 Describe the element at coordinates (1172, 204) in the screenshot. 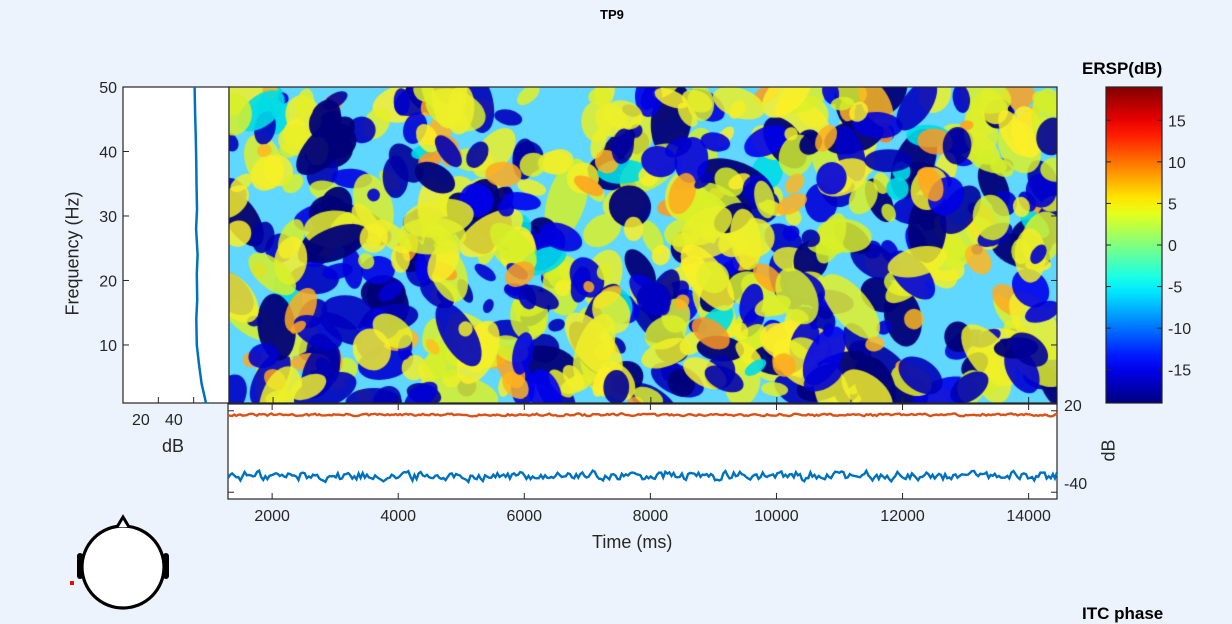

I see `colorbar-tick-label: 5` at that location.